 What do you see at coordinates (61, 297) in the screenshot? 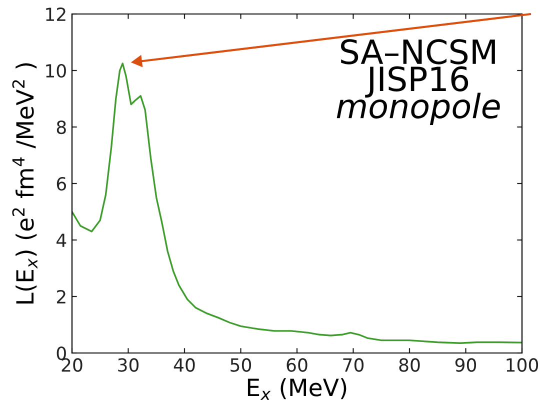
I see `y-tick-label: 2` at bounding box center [61, 297].